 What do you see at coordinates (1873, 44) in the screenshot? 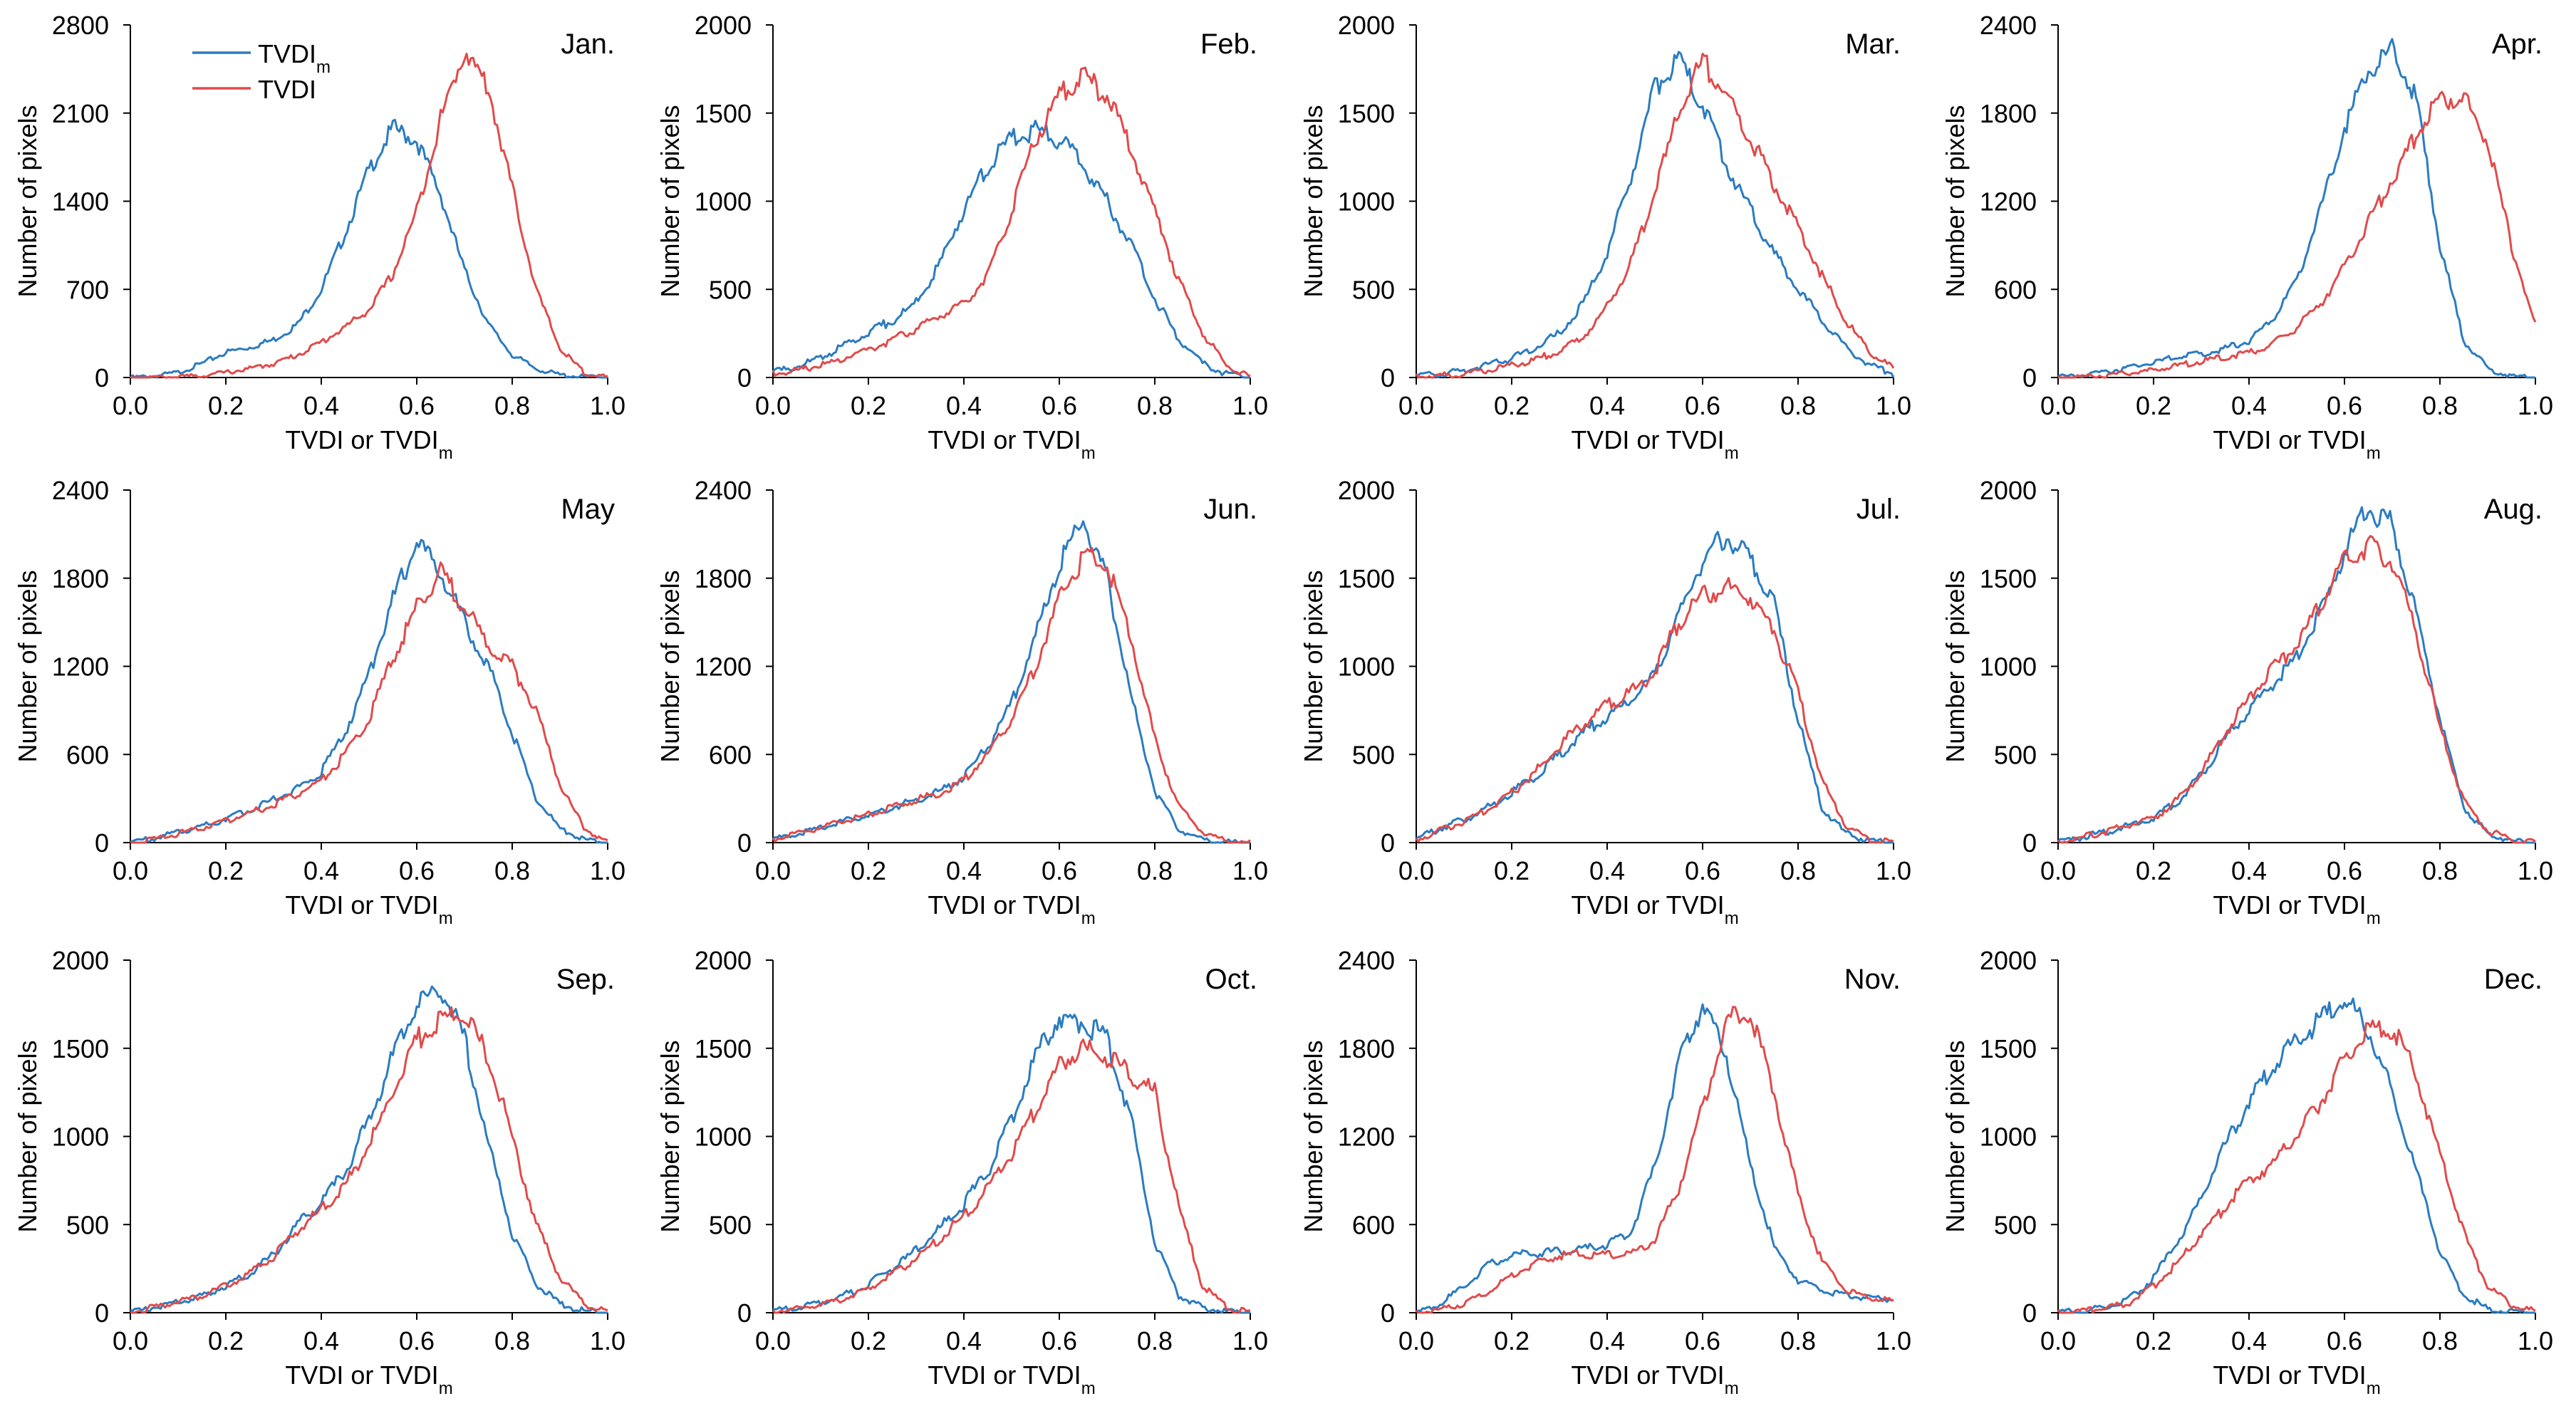
I see `panel-title: Mar.` at bounding box center [1873, 44].